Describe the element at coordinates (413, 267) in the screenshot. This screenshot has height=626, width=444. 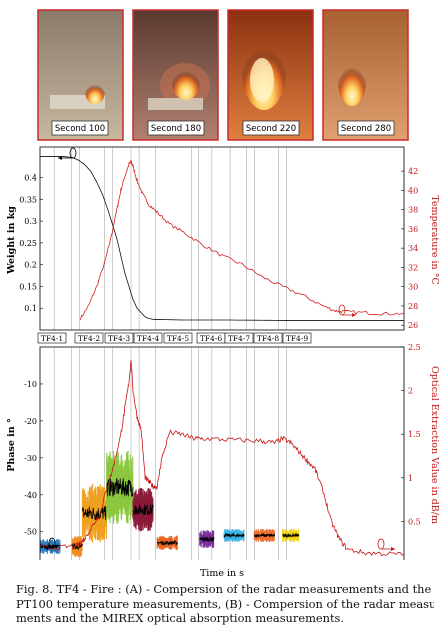
I see `y2-tick-label: 32` at that location.